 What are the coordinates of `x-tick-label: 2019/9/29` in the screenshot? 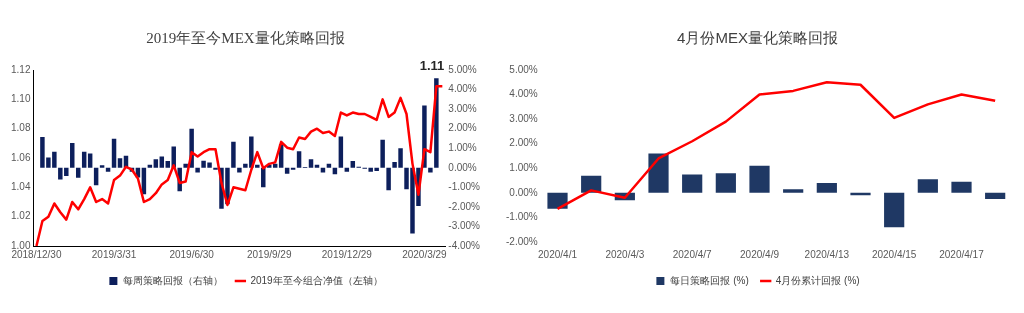 It's located at (269, 254).